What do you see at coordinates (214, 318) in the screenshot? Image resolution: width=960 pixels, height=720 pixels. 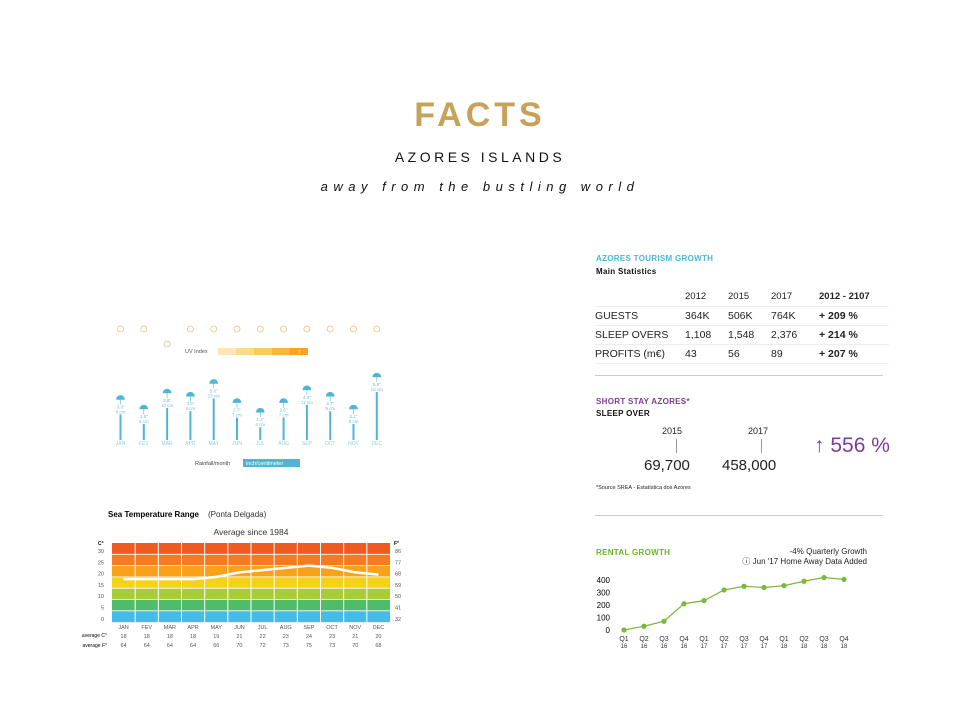 I see `month-label: MAY` at bounding box center [214, 318].